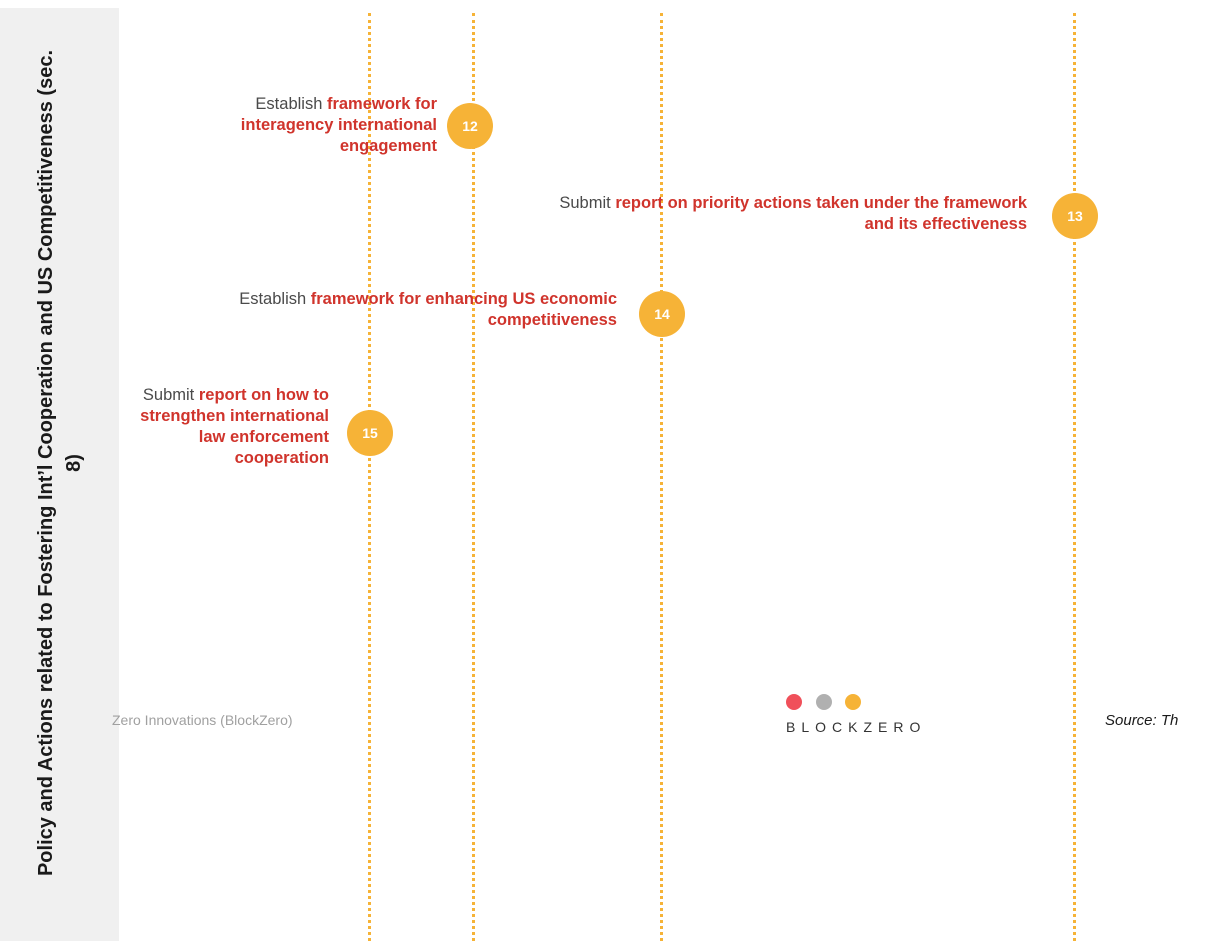  I want to click on milestone-number: 15, so click(370, 433).